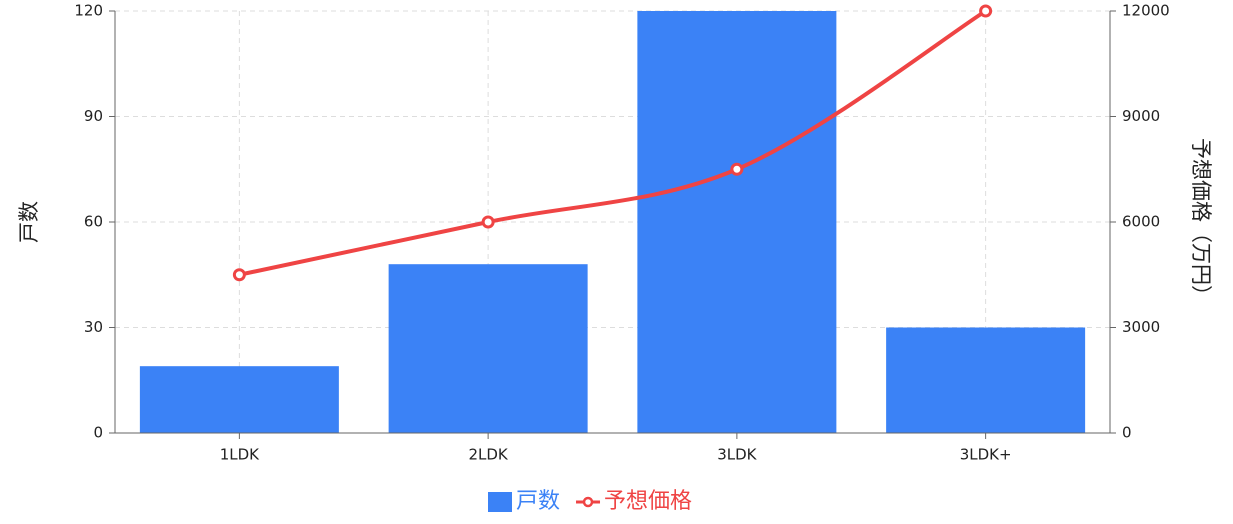 This screenshot has width=1233, height=524. Describe the element at coordinates (93, 116) in the screenshot. I see `y-tick-label: 90` at that location.